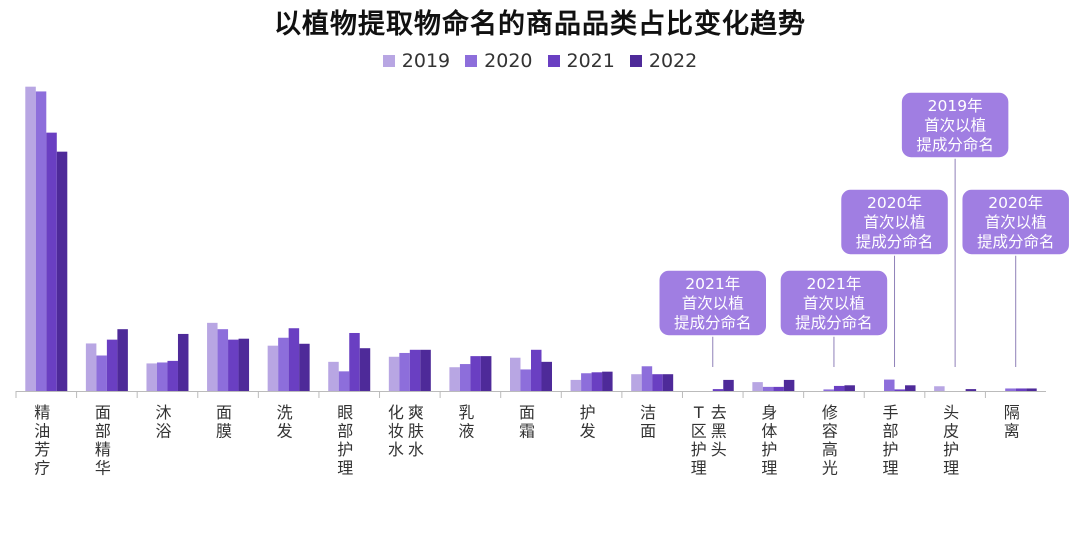 This screenshot has width=1080, height=548. I want to click on x-tick-label-char: 修, so click(830, 412).